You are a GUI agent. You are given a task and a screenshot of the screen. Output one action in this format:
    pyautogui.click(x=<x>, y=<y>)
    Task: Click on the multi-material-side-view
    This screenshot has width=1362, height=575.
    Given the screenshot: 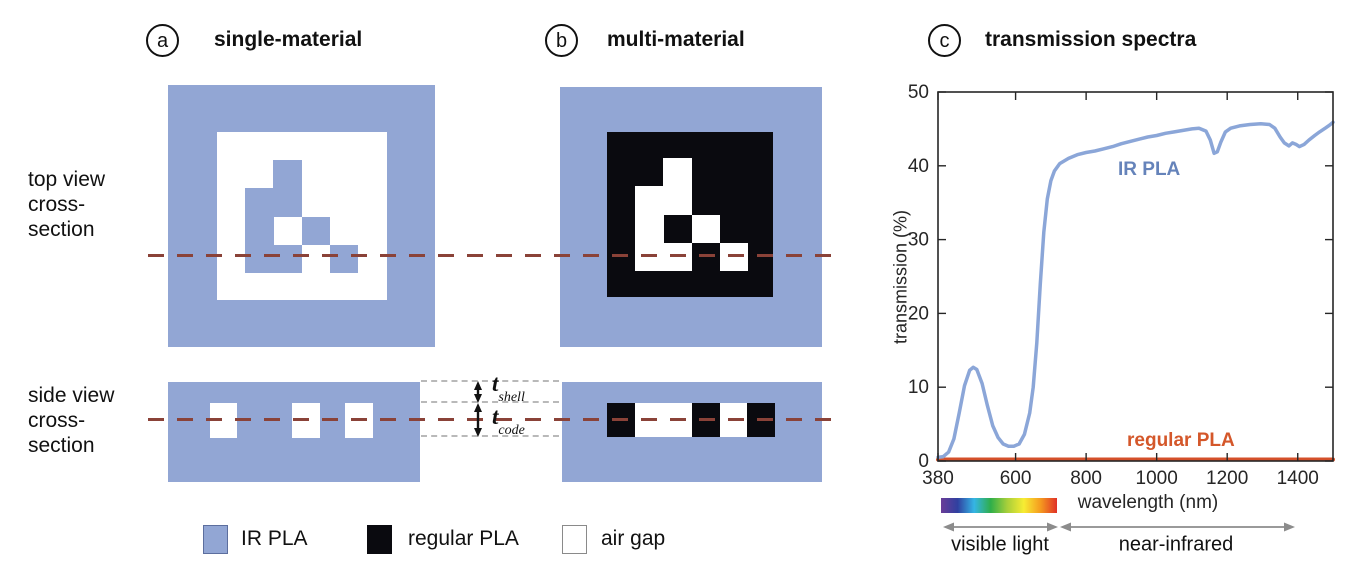 What is the action you would take?
    pyautogui.click(x=692, y=432)
    